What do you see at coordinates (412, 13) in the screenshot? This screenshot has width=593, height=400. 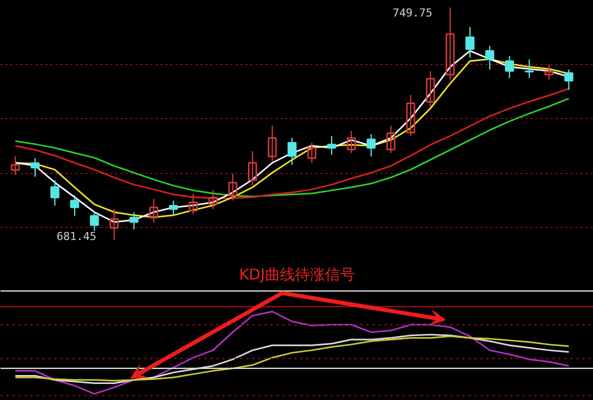 I see `annotation: 749.75` at bounding box center [412, 13].